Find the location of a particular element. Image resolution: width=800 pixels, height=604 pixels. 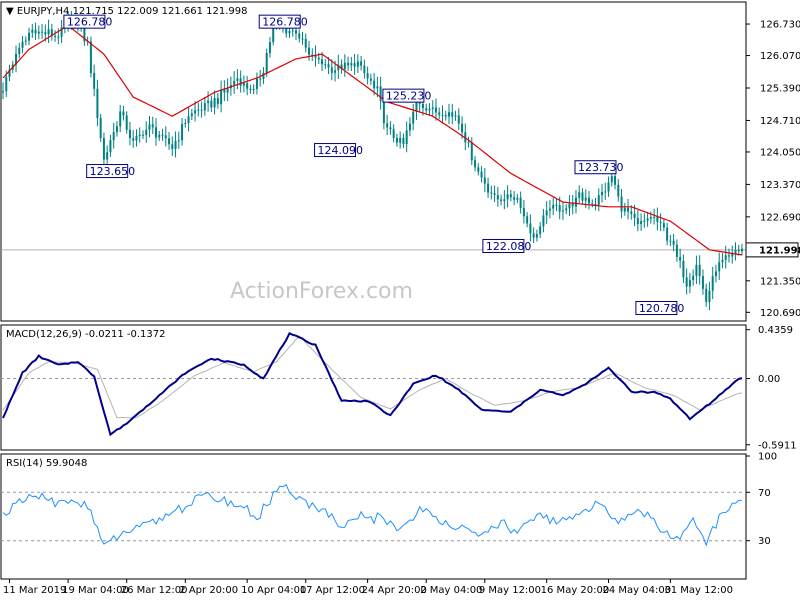

price-annotation: 125.230 is located at coordinates (406, 95).